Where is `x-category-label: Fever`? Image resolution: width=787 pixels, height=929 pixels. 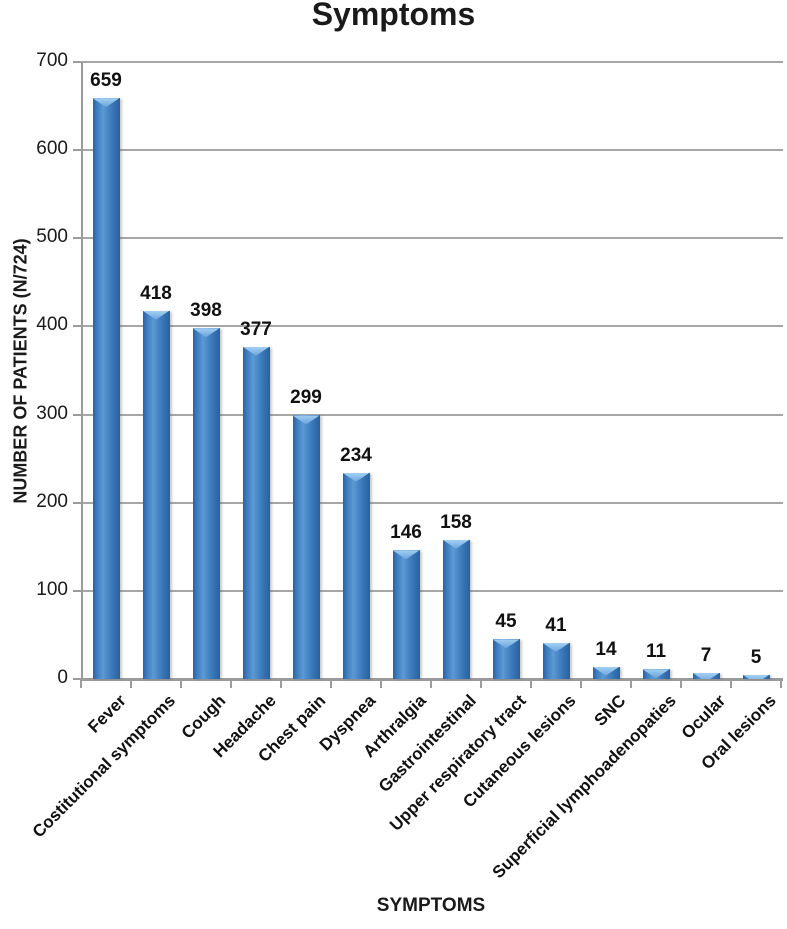 x-category-label: Fever is located at coordinates (106, 714).